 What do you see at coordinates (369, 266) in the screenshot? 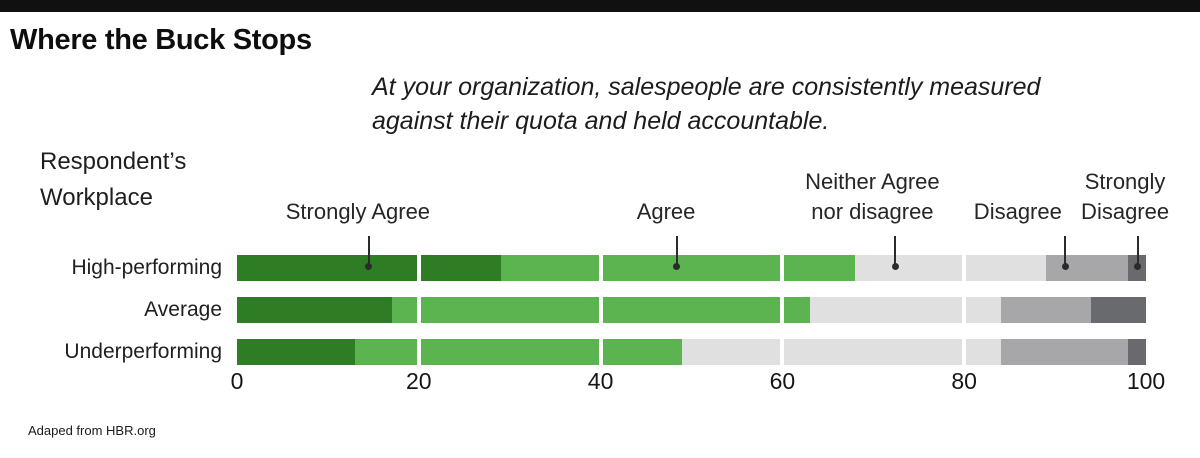
I see `callout-pointer-dot-strongly-agree` at bounding box center [369, 266].